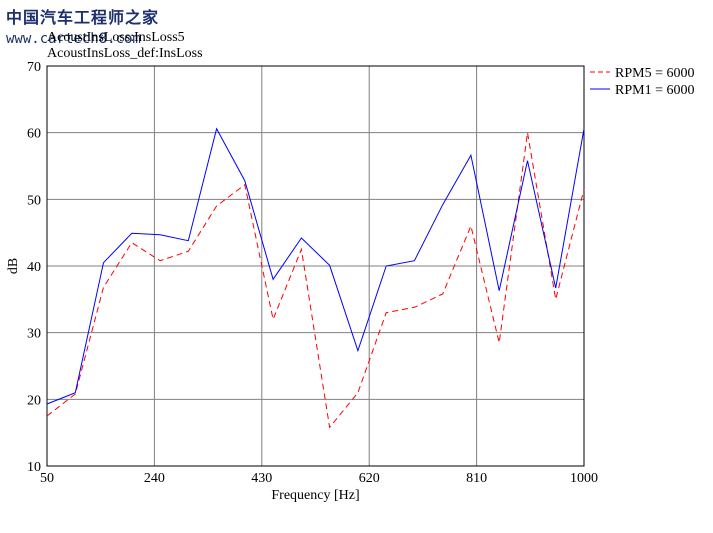 This screenshot has height=533, width=713. What do you see at coordinates (654, 90) in the screenshot?
I see `legend-label-2: RPM1 = 6000` at bounding box center [654, 90].